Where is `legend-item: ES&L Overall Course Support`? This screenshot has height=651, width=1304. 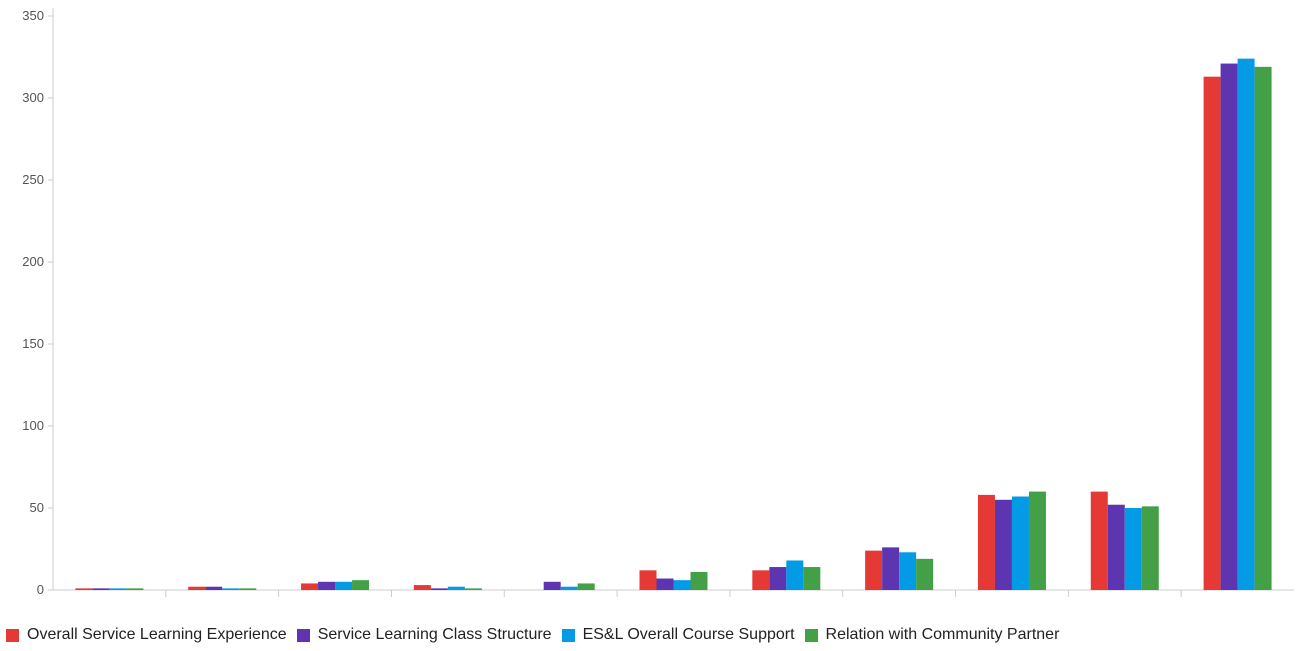
legend-item: ES&L Overall Course Support is located at coordinates (678, 635).